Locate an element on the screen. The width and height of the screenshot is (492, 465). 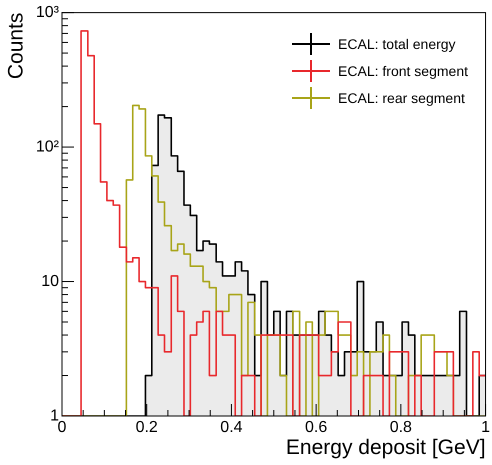
y-axis-title: Counts is located at coordinates (16, 46).